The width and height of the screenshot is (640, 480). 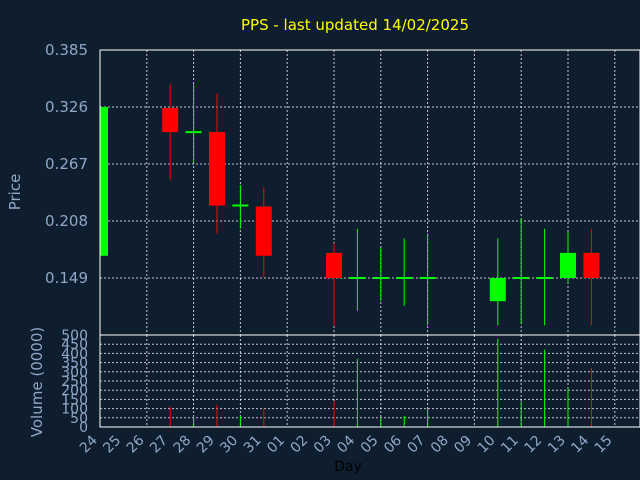 I want to click on volume-tick-label: 100, so click(x=74, y=410).